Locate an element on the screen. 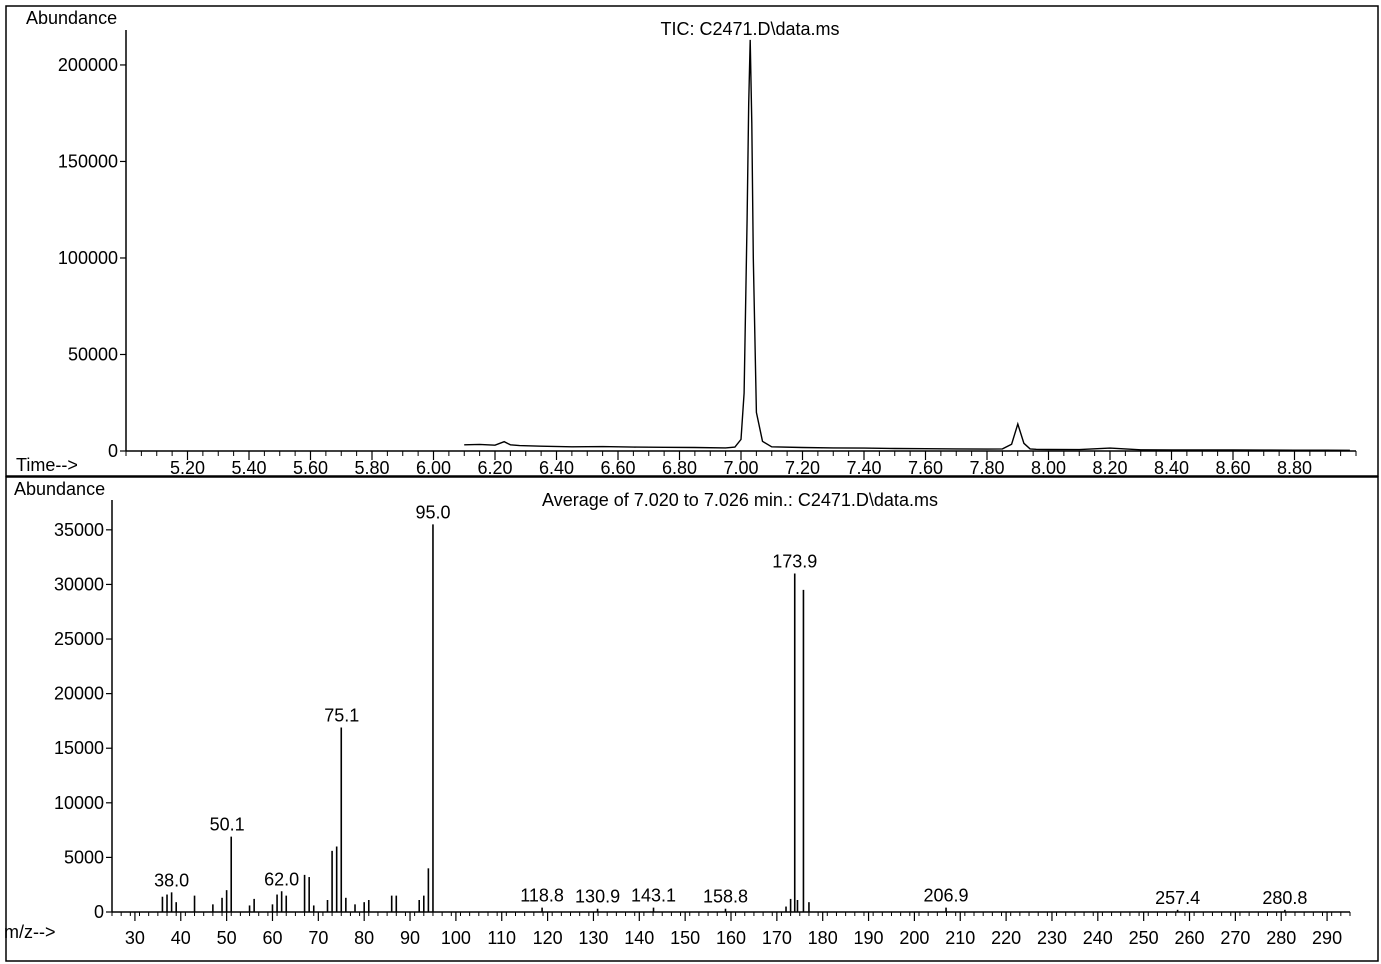 This screenshot has height=964, width=1381. spectrum-x-tick-label: 120 is located at coordinates (548, 938).